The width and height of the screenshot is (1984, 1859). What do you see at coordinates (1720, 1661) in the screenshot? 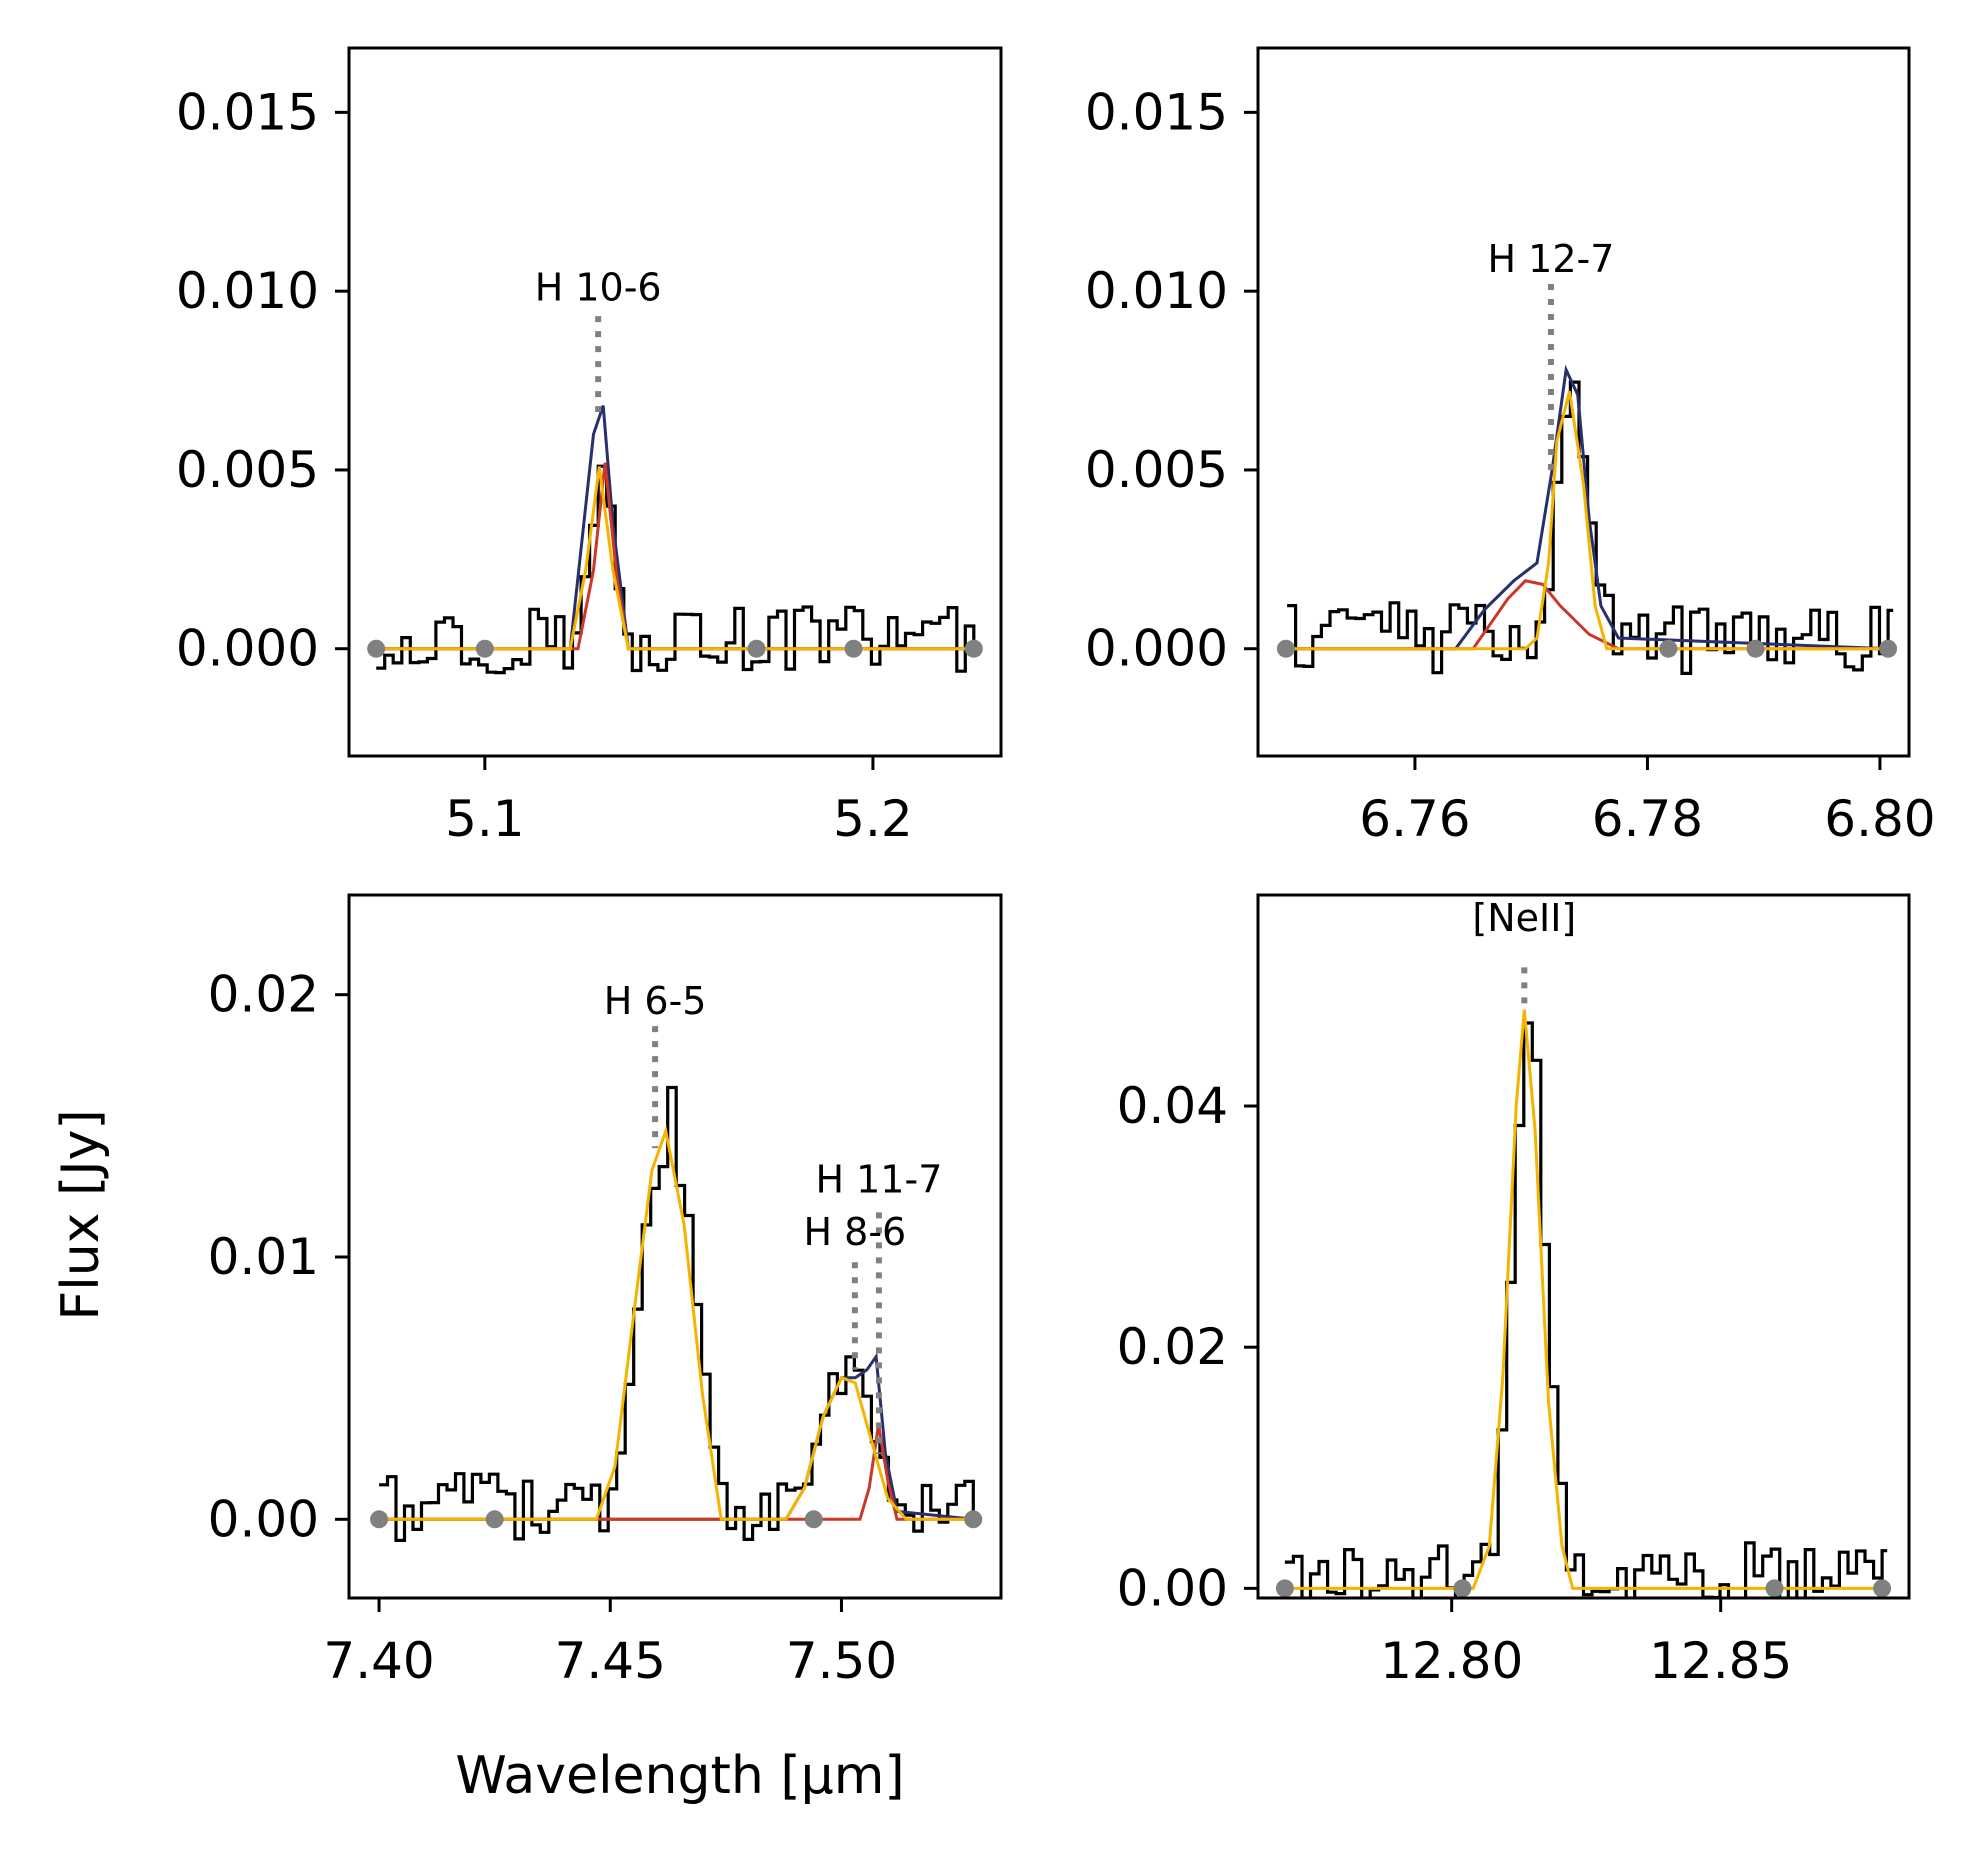
I see `x-tick-label: 12.85` at bounding box center [1720, 1661].